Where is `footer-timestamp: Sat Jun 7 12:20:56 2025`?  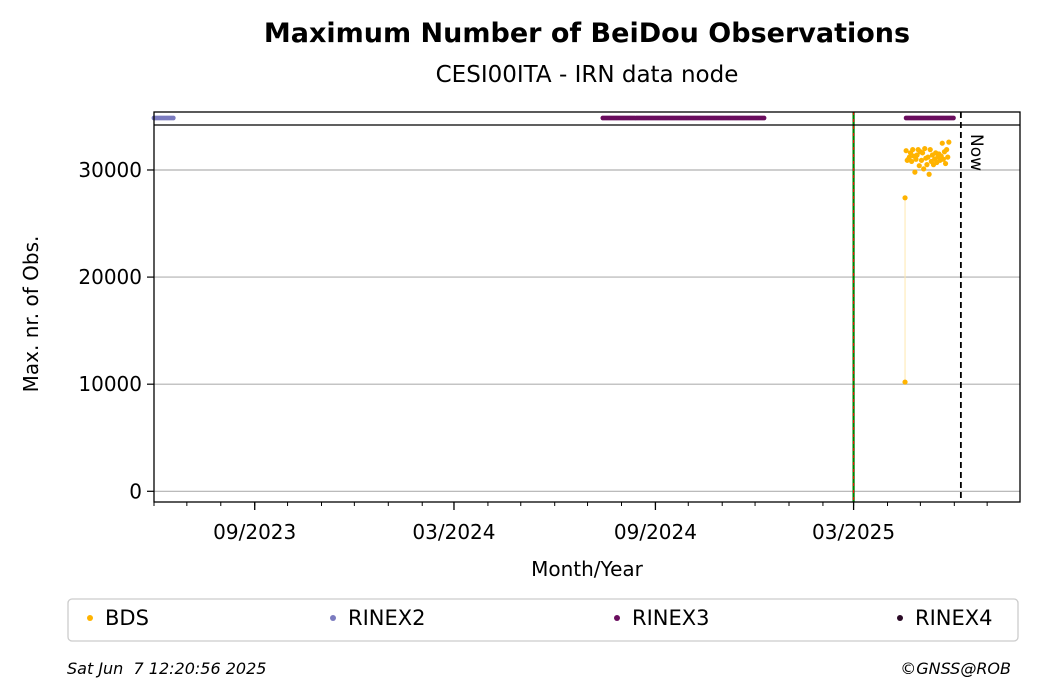
footer-timestamp: Sat Jun 7 12:20:56 2025 is located at coordinates (166, 668).